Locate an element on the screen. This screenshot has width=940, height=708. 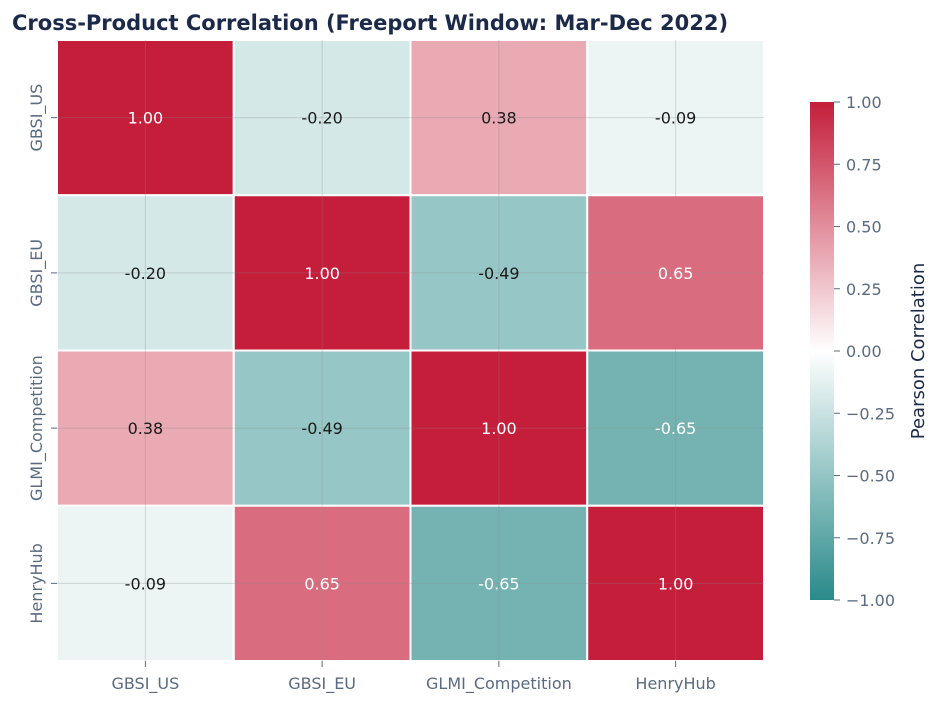
colorbar is located at coordinates (822, 351).